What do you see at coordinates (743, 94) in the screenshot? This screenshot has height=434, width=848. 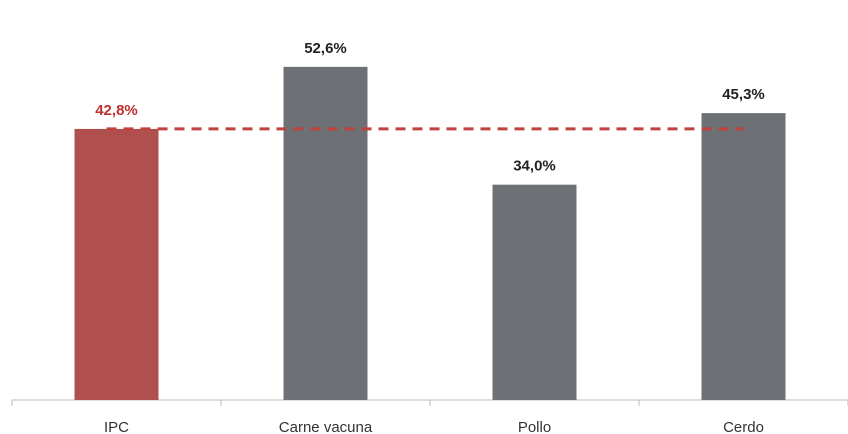 I see `value-label-cerdo: 45,3%` at bounding box center [743, 94].